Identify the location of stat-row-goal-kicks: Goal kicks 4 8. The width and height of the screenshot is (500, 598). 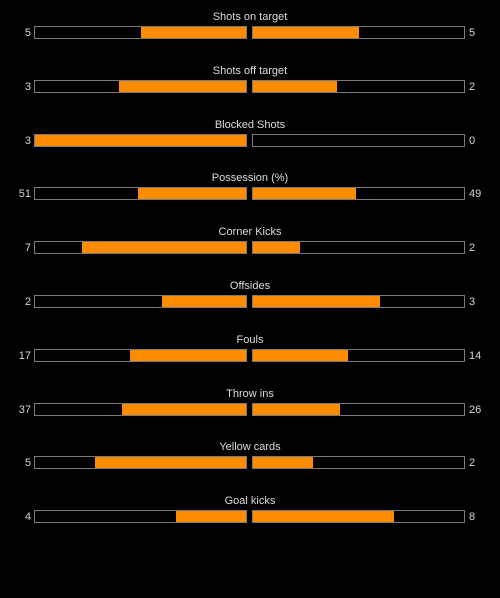
(250, 521).